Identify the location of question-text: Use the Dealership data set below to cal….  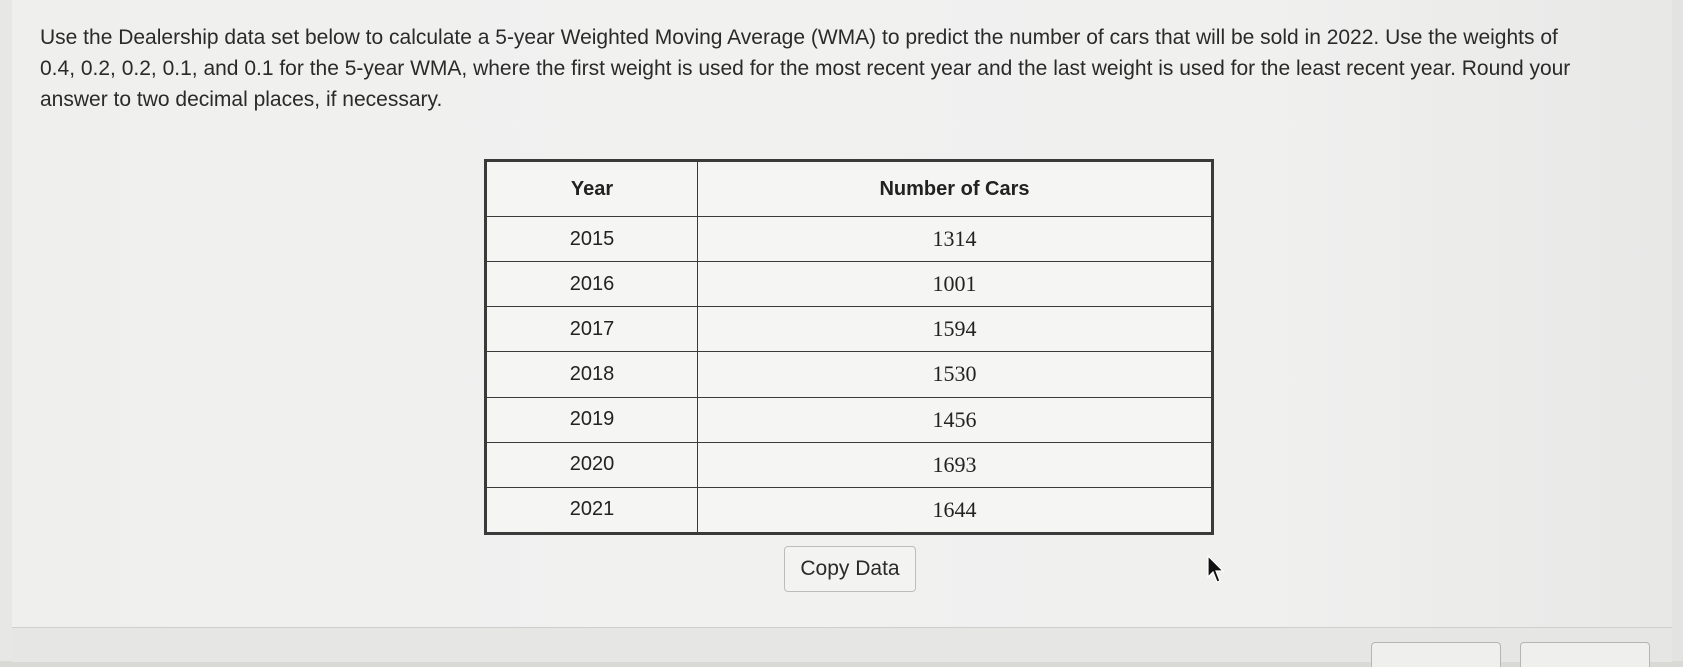
(835, 68).